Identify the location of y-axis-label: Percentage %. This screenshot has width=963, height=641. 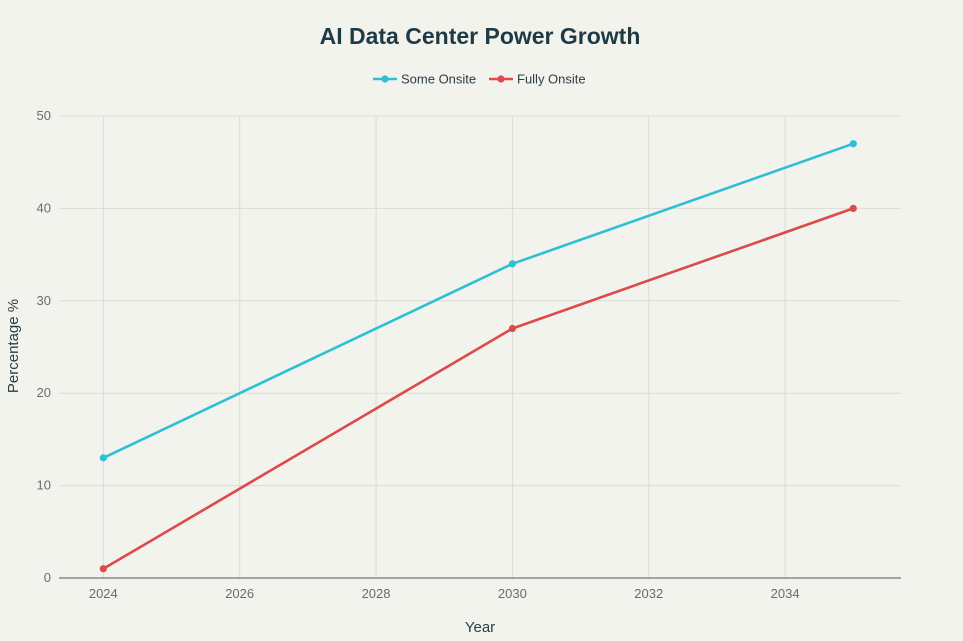
(13, 346).